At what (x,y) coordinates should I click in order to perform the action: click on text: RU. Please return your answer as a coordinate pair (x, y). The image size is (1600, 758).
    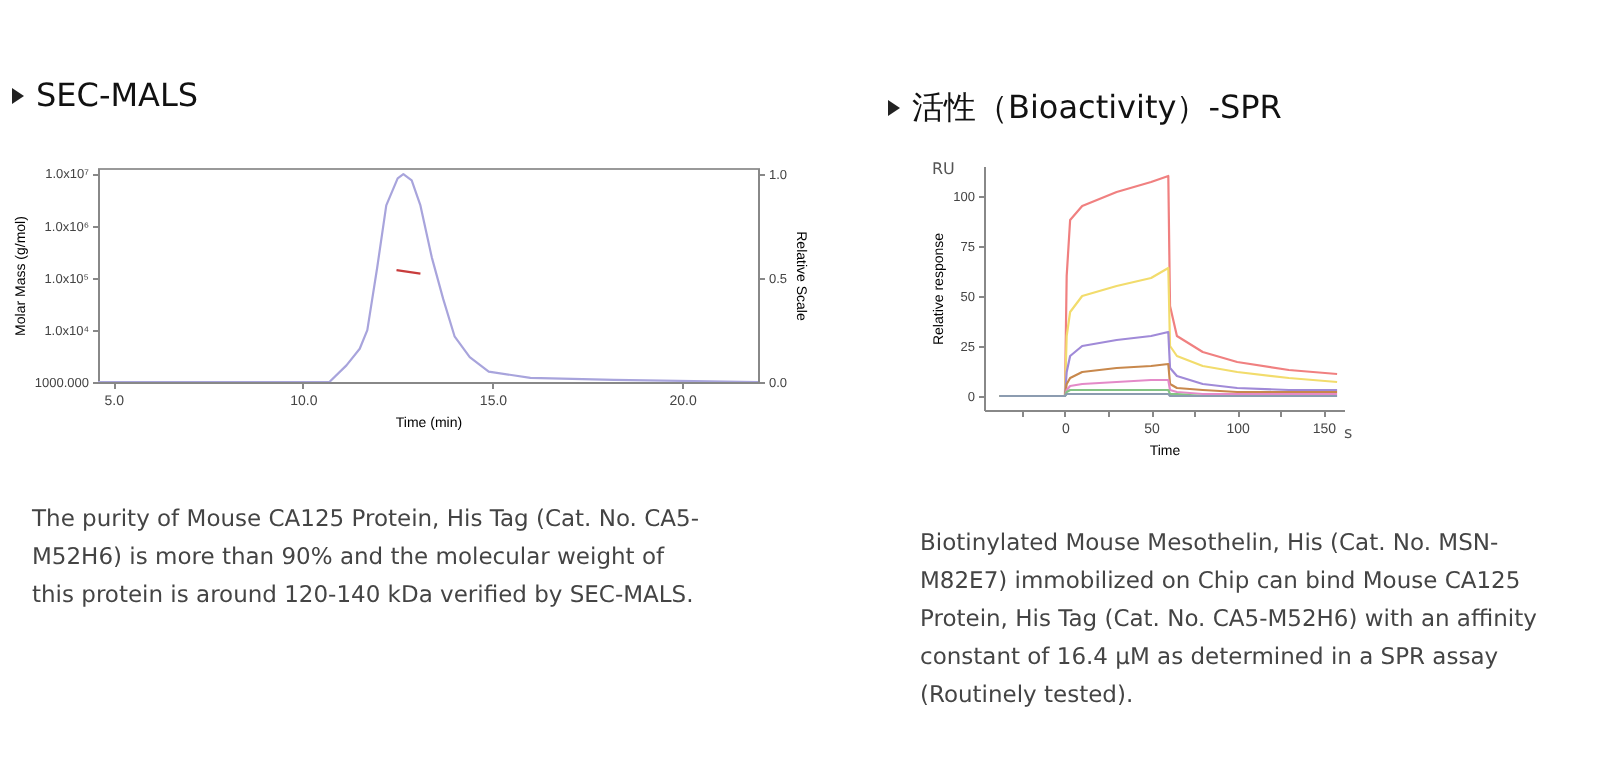
    Looking at the image, I should click on (943, 169).